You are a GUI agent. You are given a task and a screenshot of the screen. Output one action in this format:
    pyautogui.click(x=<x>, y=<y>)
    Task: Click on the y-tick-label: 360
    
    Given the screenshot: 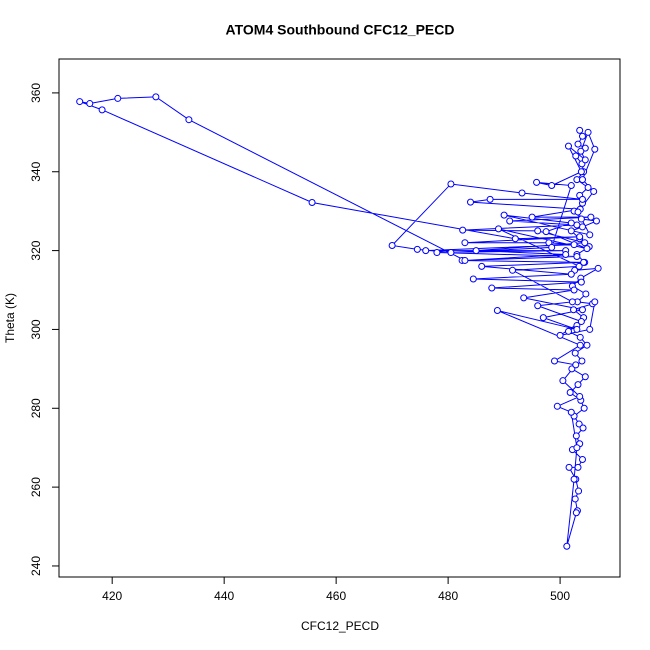 What is the action you would take?
    pyautogui.click(x=36, y=93)
    